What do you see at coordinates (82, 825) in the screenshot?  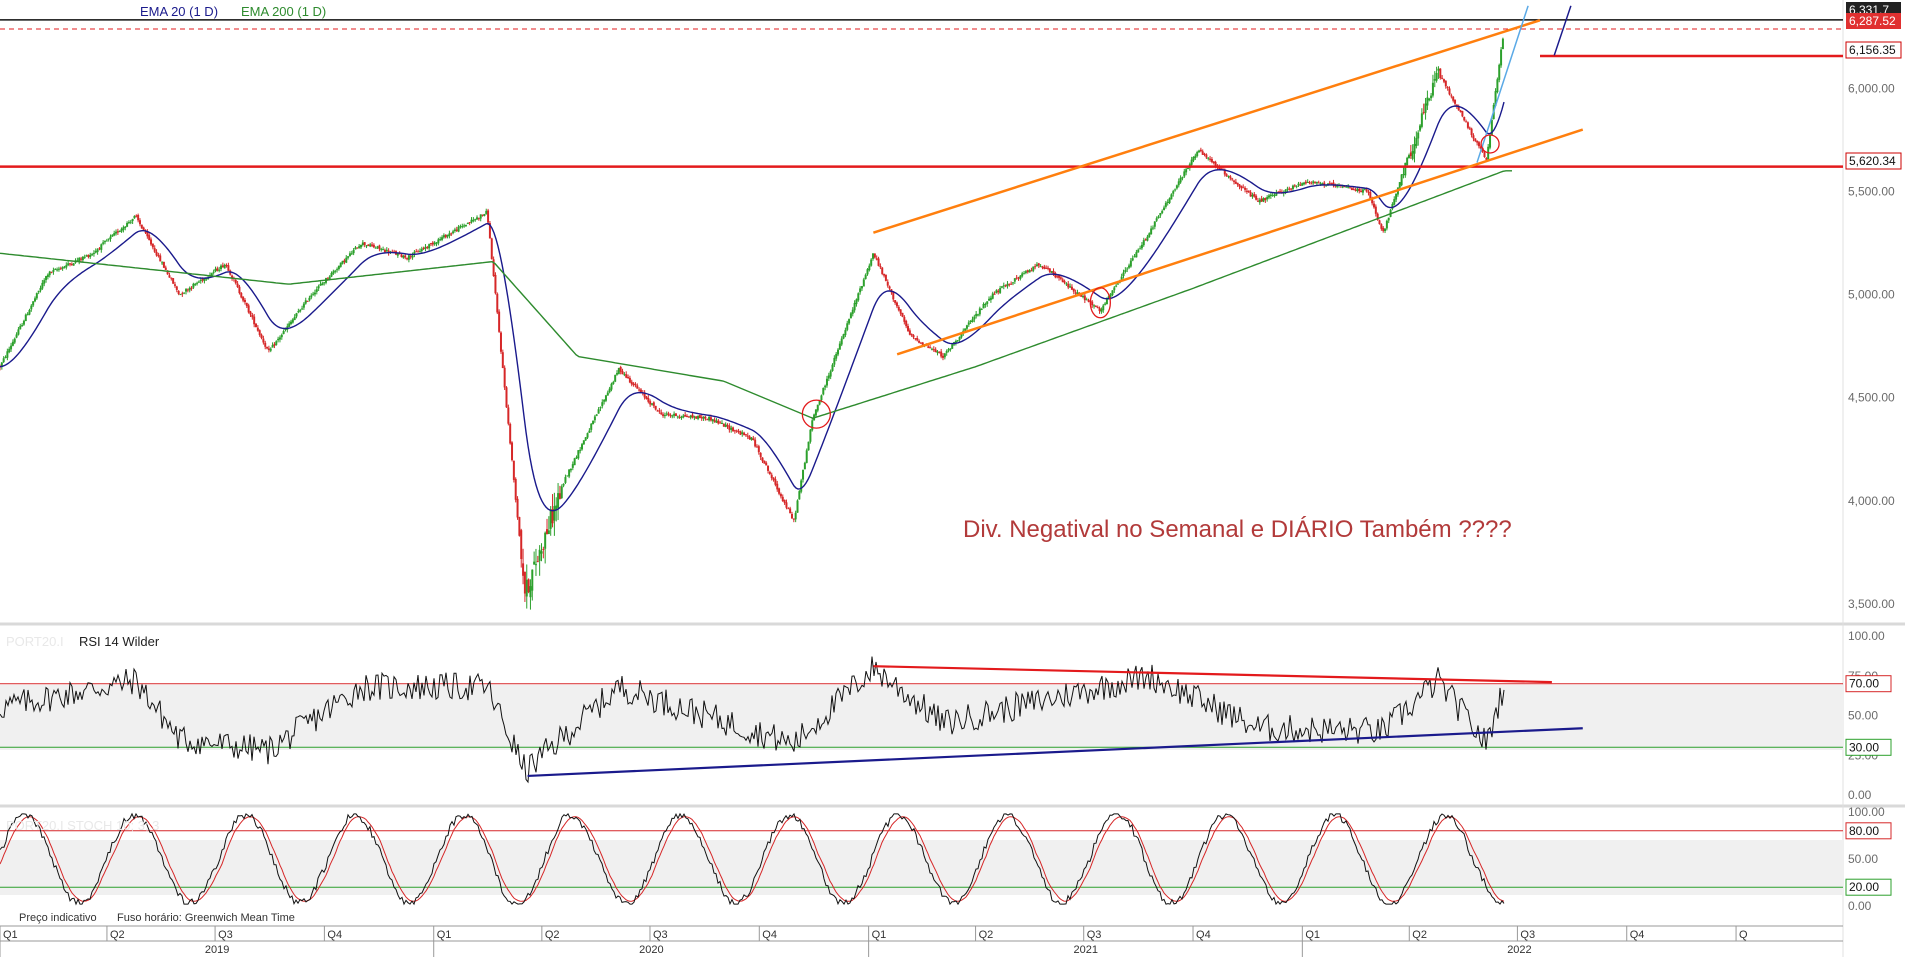 I see `stoch-title: PORT20.I STOCH 10; 3; 3` at bounding box center [82, 825].